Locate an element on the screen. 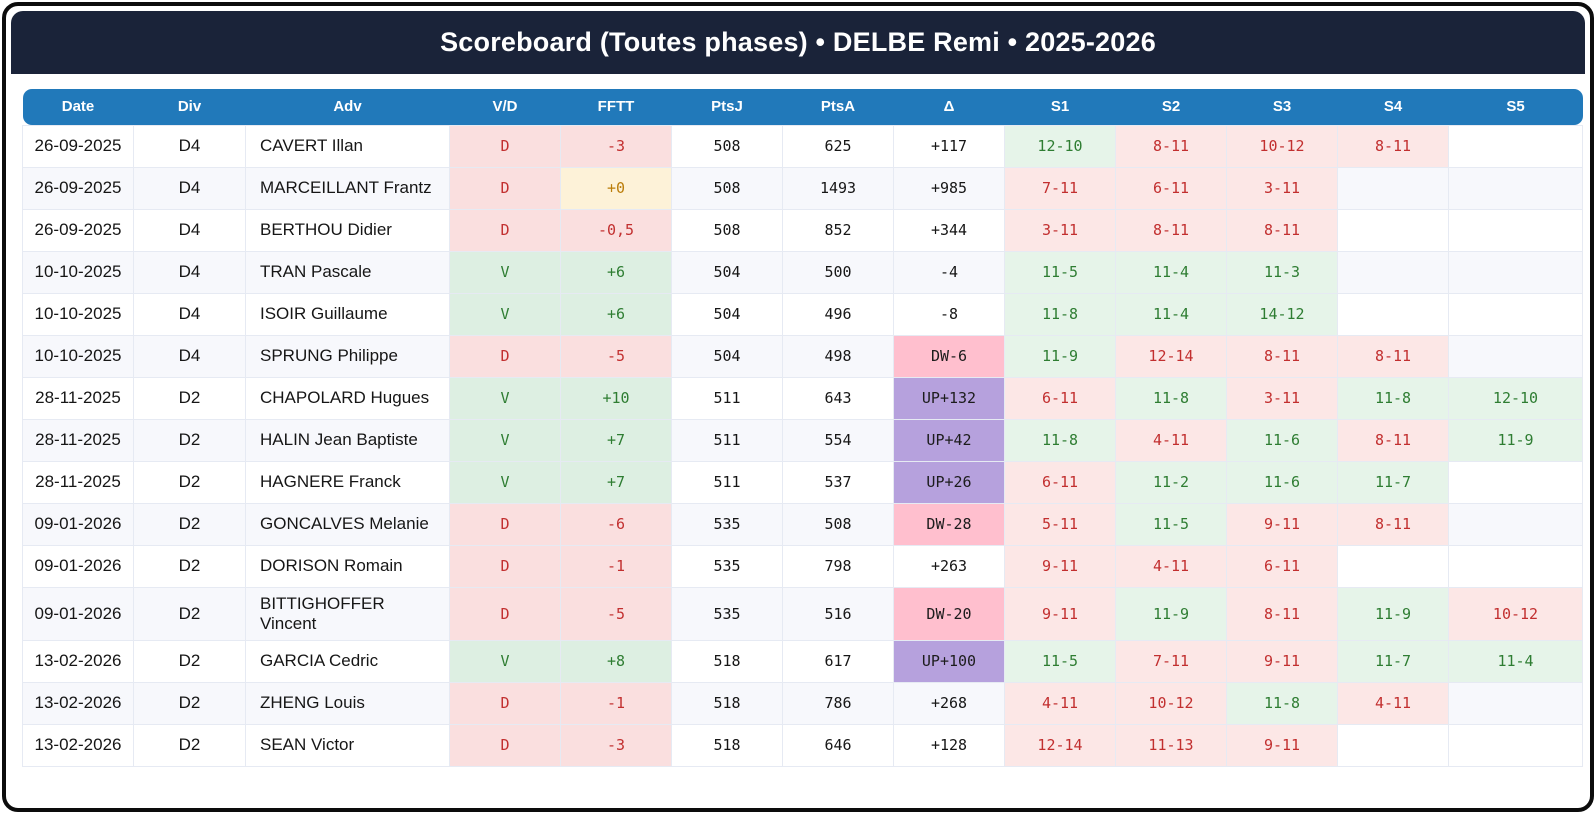 Image resolution: width=1596 pixels, height=814 pixels. cell-delta: +985 is located at coordinates (949, 188).